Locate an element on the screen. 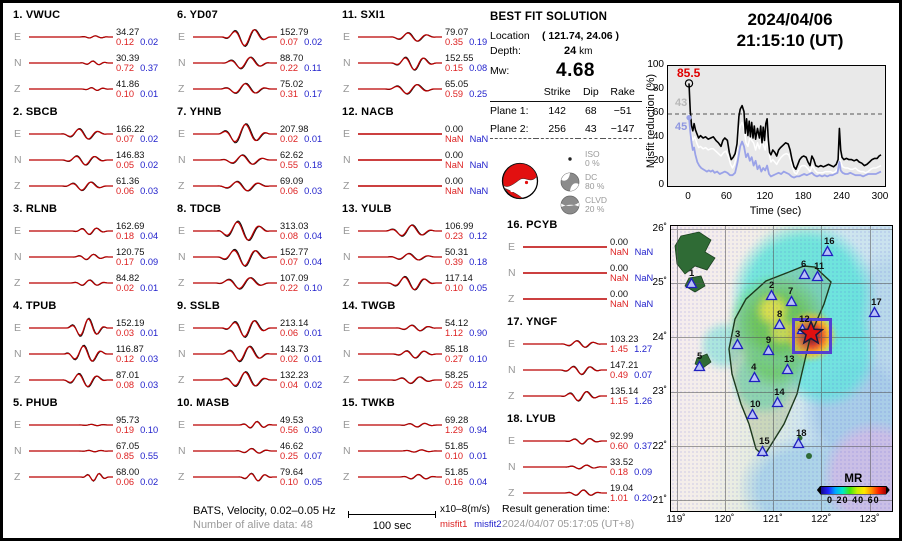  misfit1-value: 0.03 is located at coordinates (125, 333).